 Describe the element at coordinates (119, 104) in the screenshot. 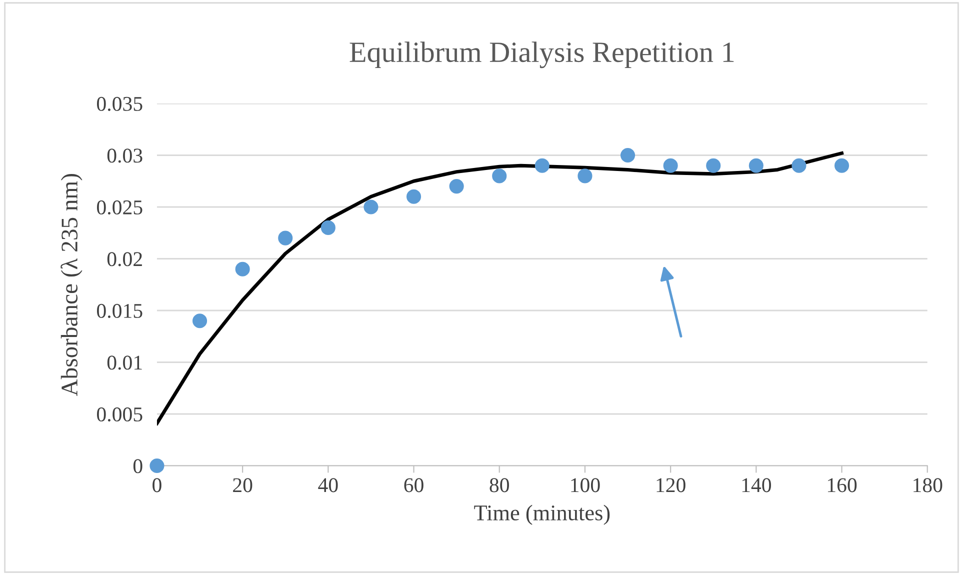

I see `y-tick-label: 0.035` at that location.